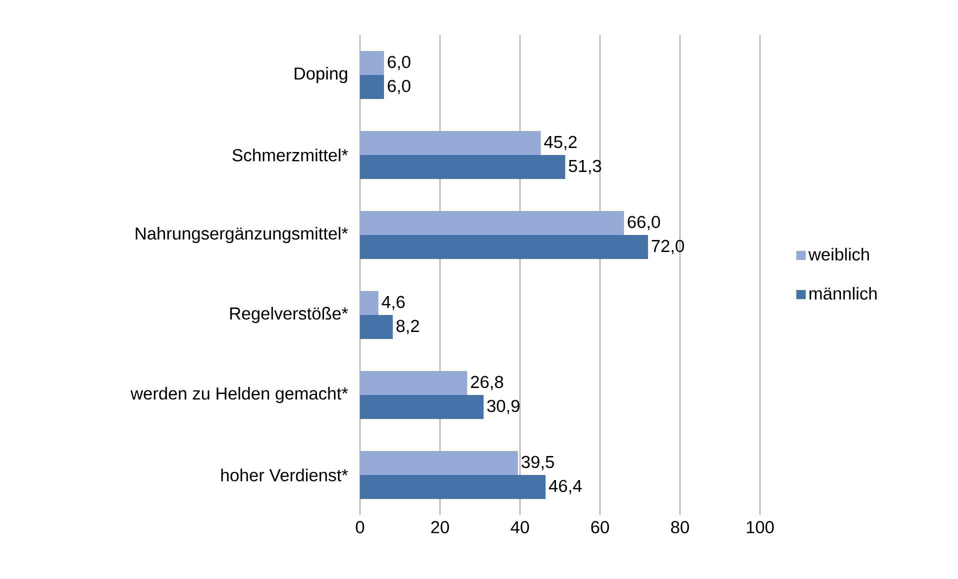  What do you see at coordinates (360, 527) in the screenshot?
I see `x-tick-label: 0` at bounding box center [360, 527].